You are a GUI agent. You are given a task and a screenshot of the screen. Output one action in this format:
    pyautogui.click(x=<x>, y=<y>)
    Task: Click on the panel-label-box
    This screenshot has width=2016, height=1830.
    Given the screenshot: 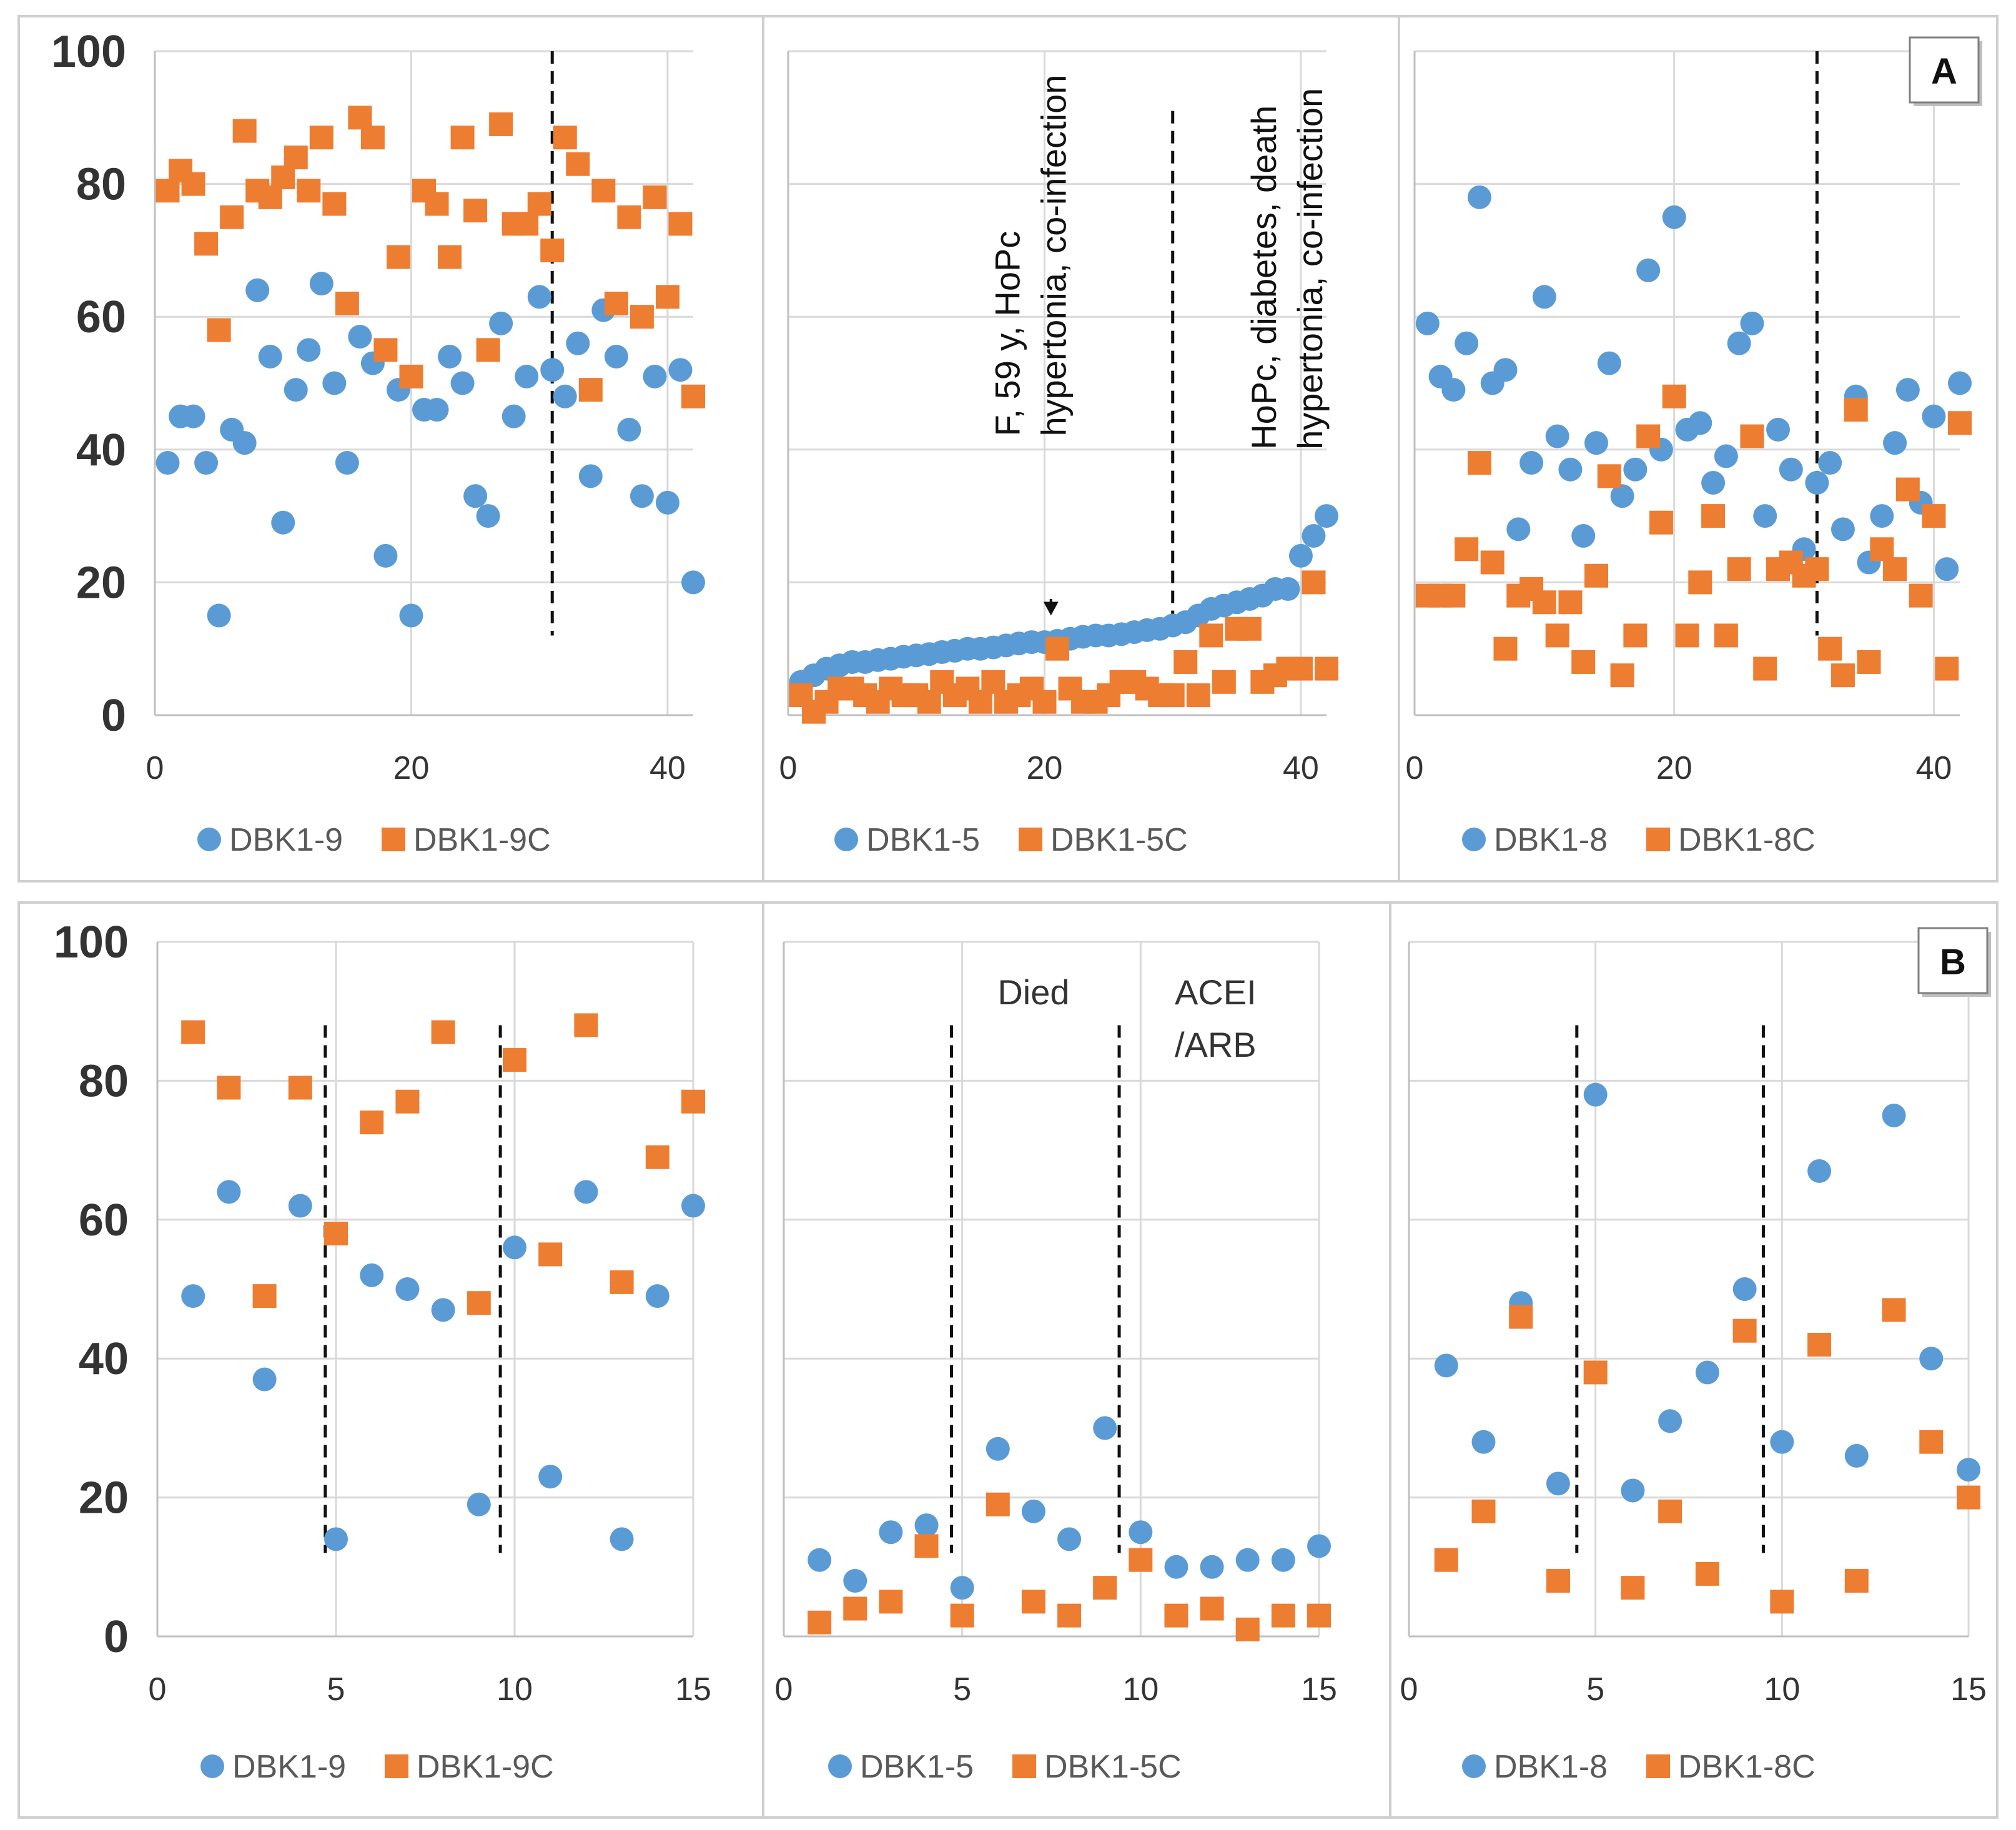 What is the action you would take?
    pyautogui.click(x=1953, y=960)
    